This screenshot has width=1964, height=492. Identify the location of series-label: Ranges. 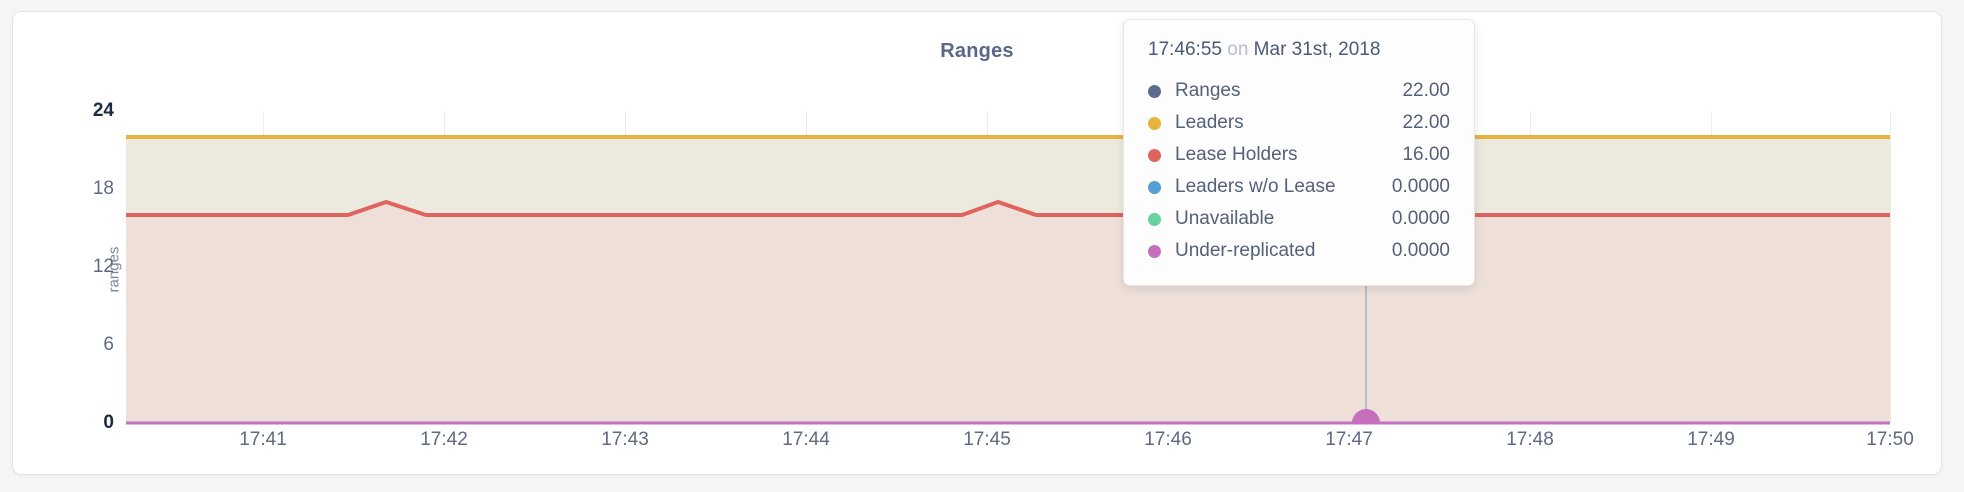
(1208, 90).